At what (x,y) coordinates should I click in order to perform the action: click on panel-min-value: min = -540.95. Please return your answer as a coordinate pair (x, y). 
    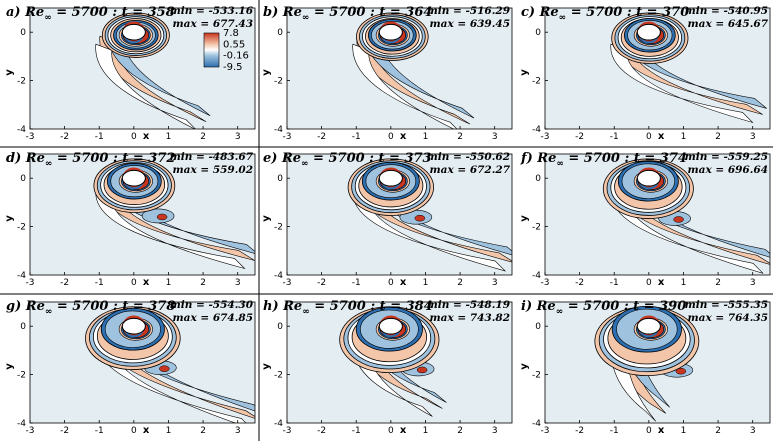
    Looking at the image, I should click on (726, 11).